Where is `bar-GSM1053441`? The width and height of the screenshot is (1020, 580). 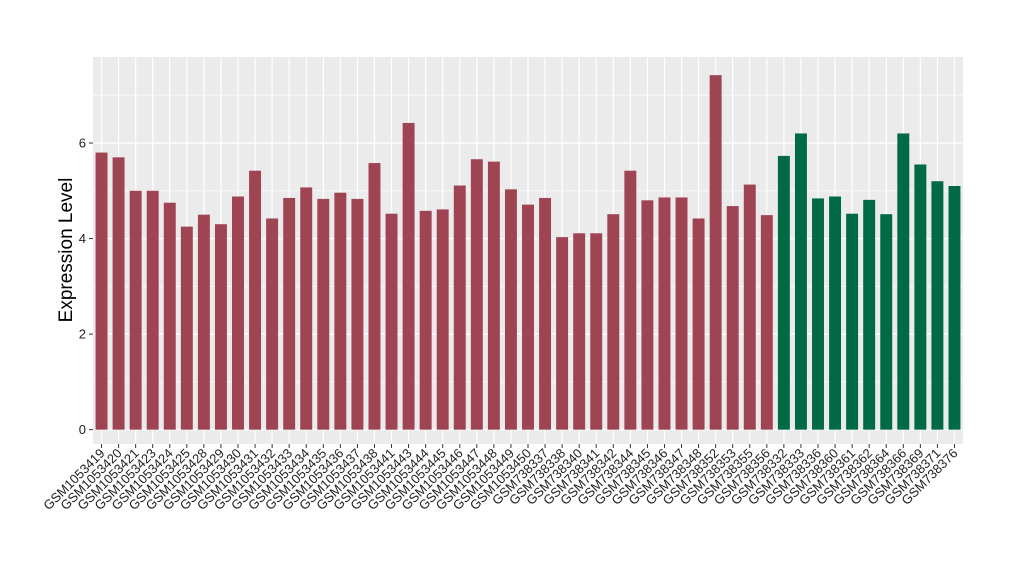
bar-GSM1053441 is located at coordinates (391, 321).